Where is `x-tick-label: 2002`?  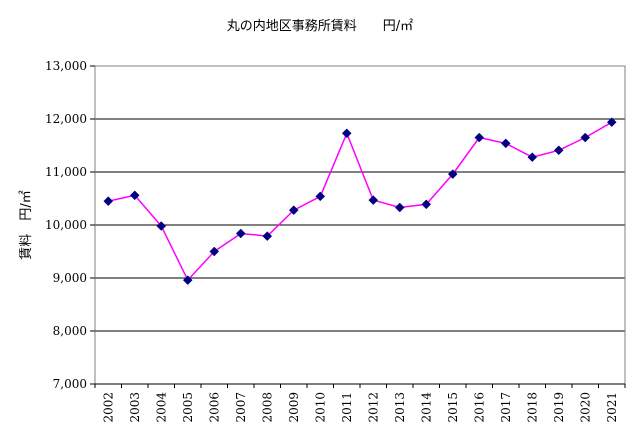 x-tick-label: 2002 is located at coordinates (108, 407).